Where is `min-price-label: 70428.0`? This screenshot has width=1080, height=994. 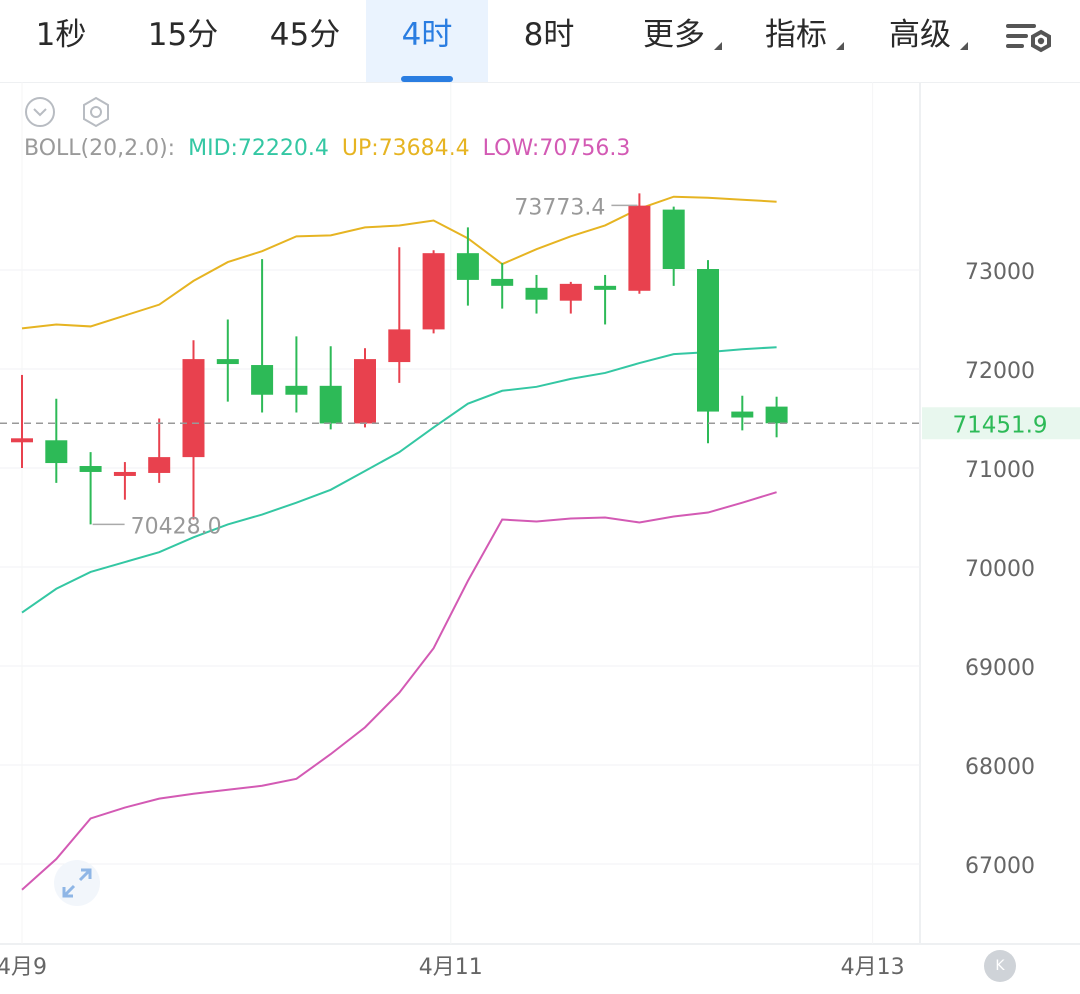 min-price-label: 70428.0 is located at coordinates (176, 526).